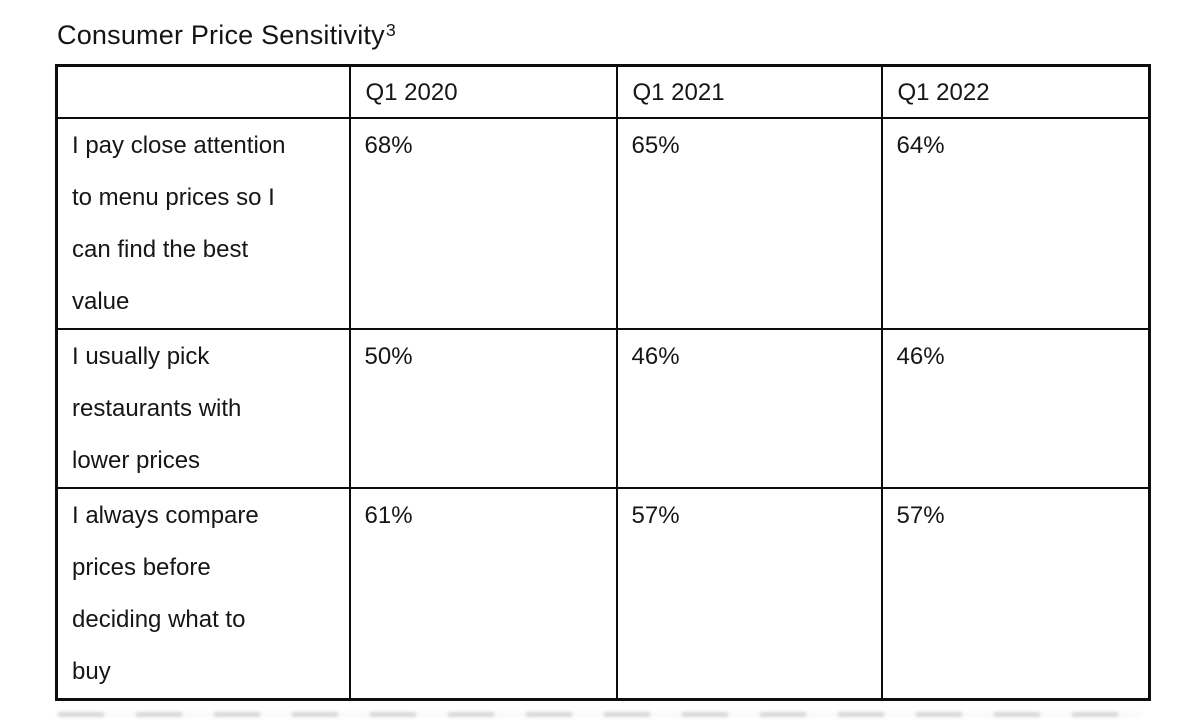 This screenshot has width=1200, height=727. I want to click on header-cell-q1-2020: Q1 2020, so click(483, 91).